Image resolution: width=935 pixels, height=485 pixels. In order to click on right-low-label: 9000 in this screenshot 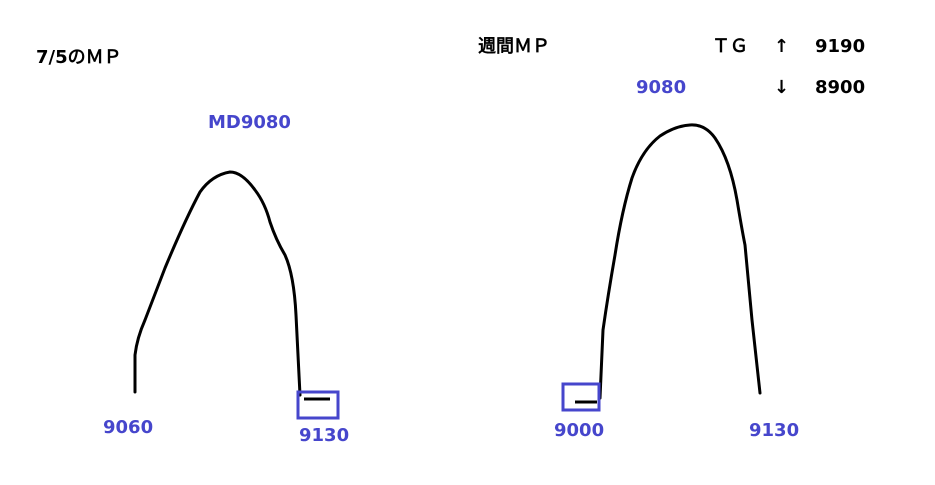, I will do `click(579, 430)`.